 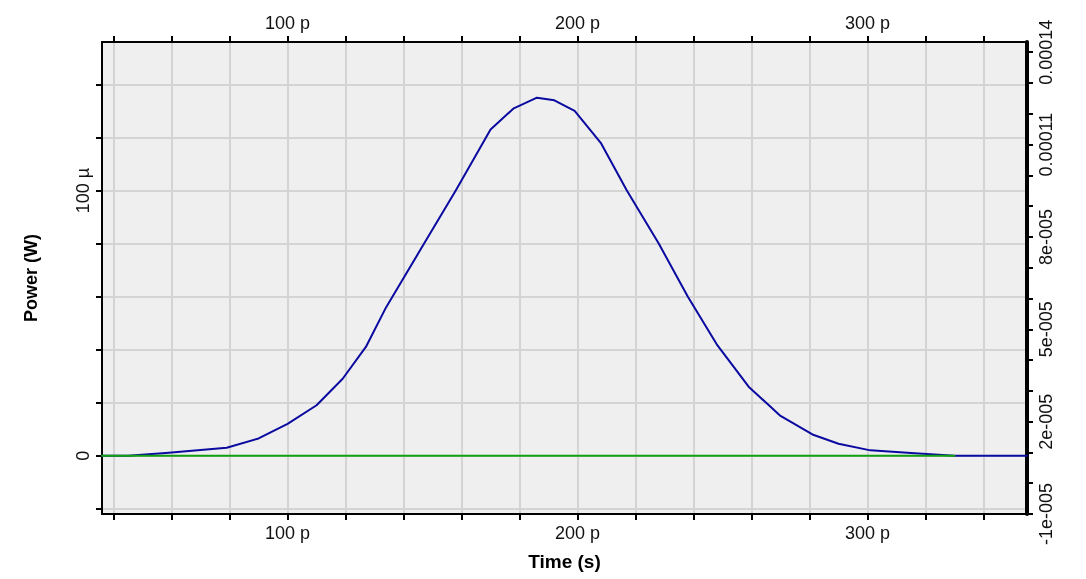 What do you see at coordinates (867, 23) in the screenshot?
I see `x2-tick-label: 300 p` at bounding box center [867, 23].